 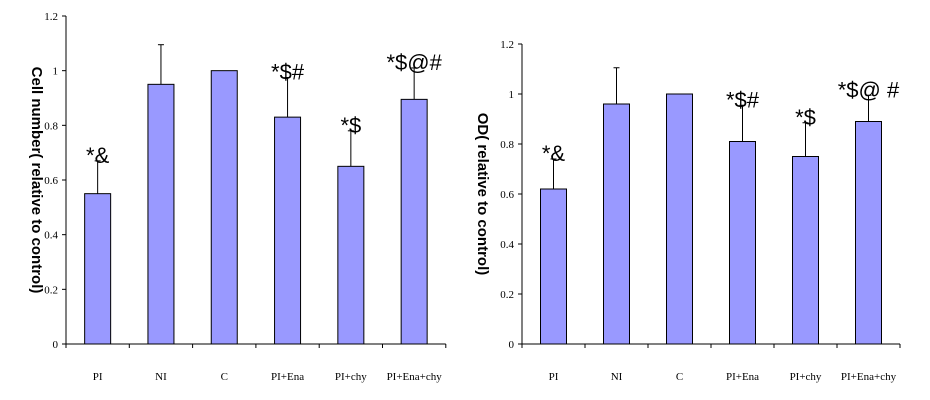 I want to click on y-axis-label: OD( relative to control), so click(x=482, y=194).